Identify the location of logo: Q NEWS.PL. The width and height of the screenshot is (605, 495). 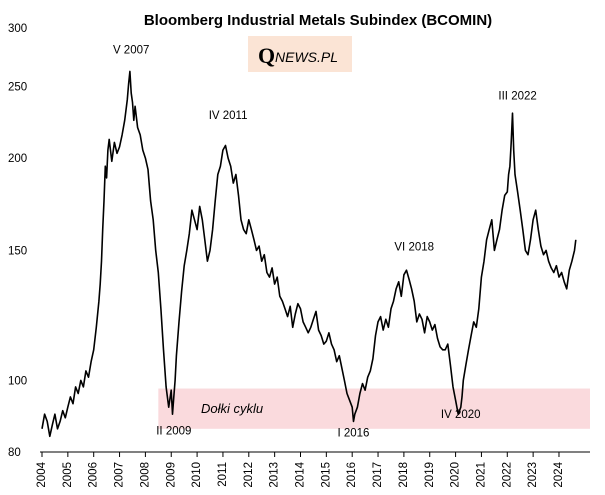
(300, 54).